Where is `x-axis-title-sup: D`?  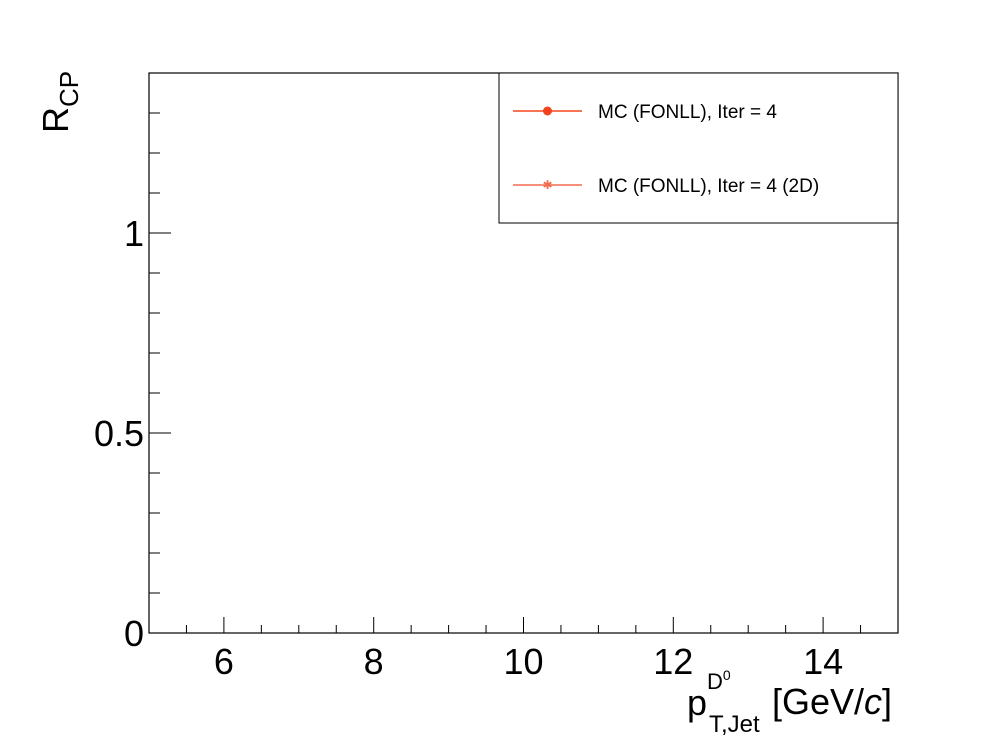
x-axis-title-sup: D is located at coordinates (715, 681).